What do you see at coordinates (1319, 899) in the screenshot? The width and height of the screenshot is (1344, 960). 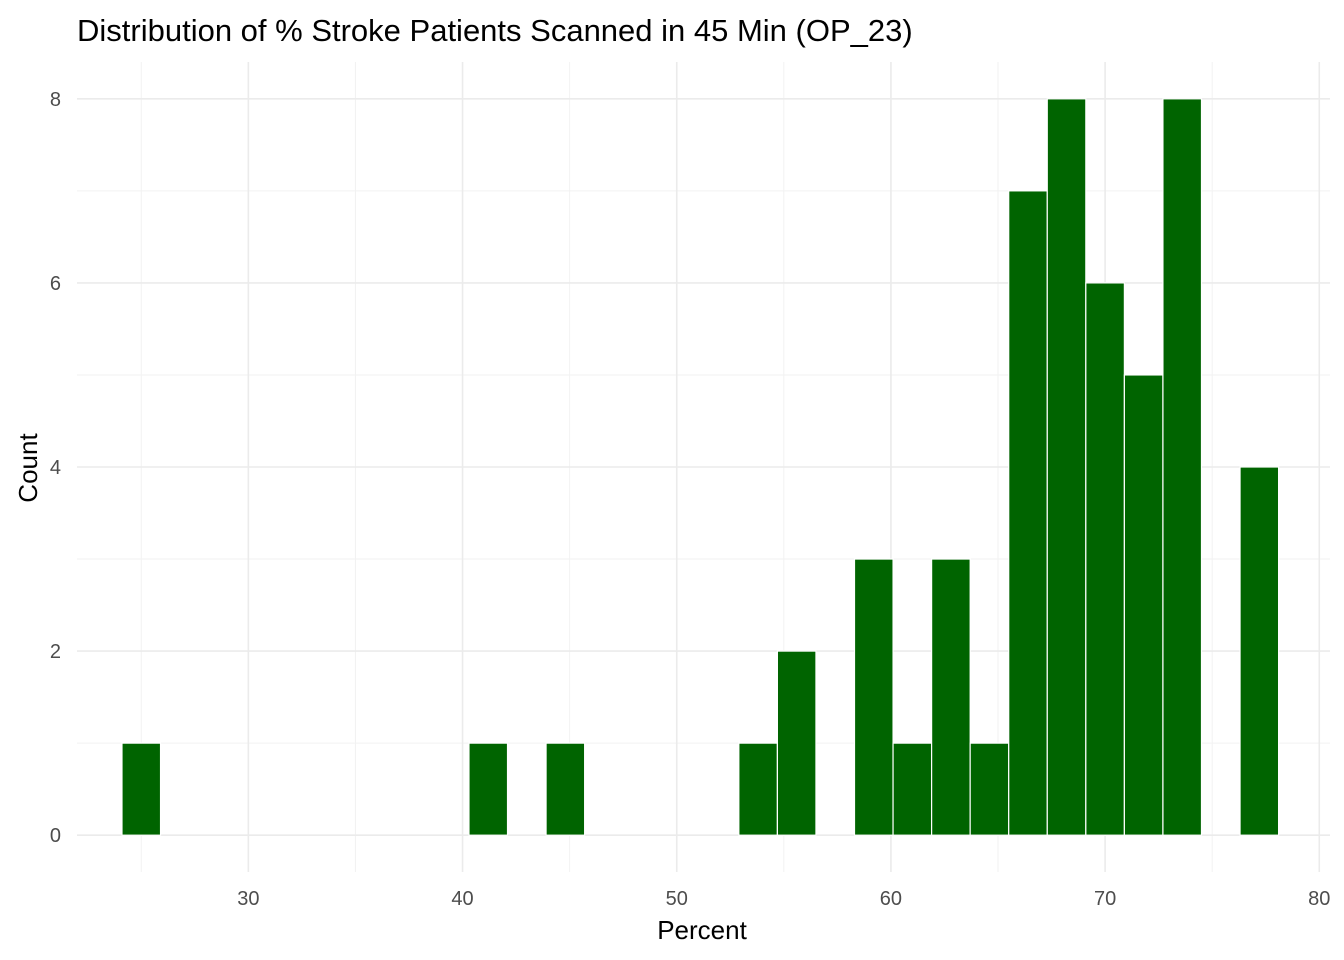 I see `x-tick-label: 80` at bounding box center [1319, 899].